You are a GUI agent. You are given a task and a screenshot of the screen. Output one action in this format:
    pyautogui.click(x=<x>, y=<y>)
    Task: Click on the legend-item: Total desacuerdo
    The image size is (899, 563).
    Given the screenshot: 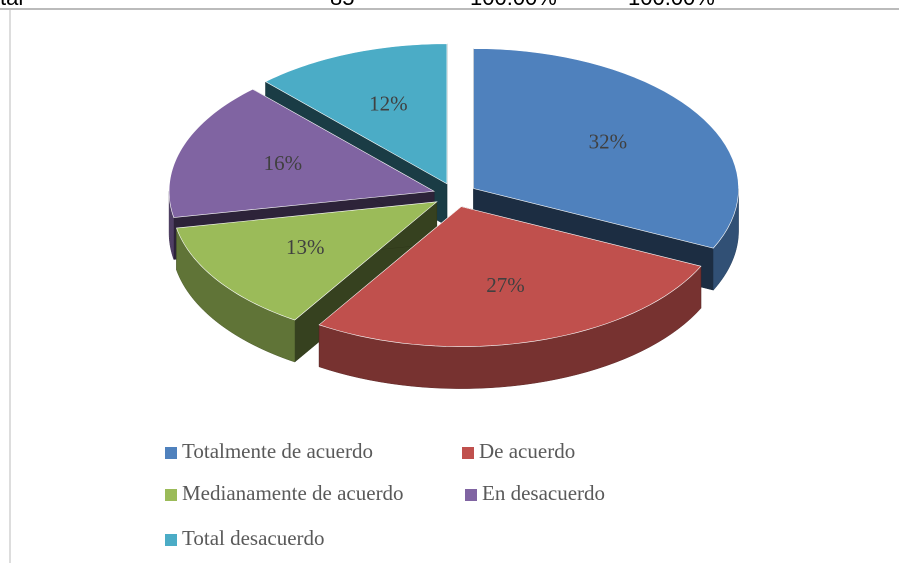 What is the action you would take?
    pyautogui.click(x=245, y=538)
    